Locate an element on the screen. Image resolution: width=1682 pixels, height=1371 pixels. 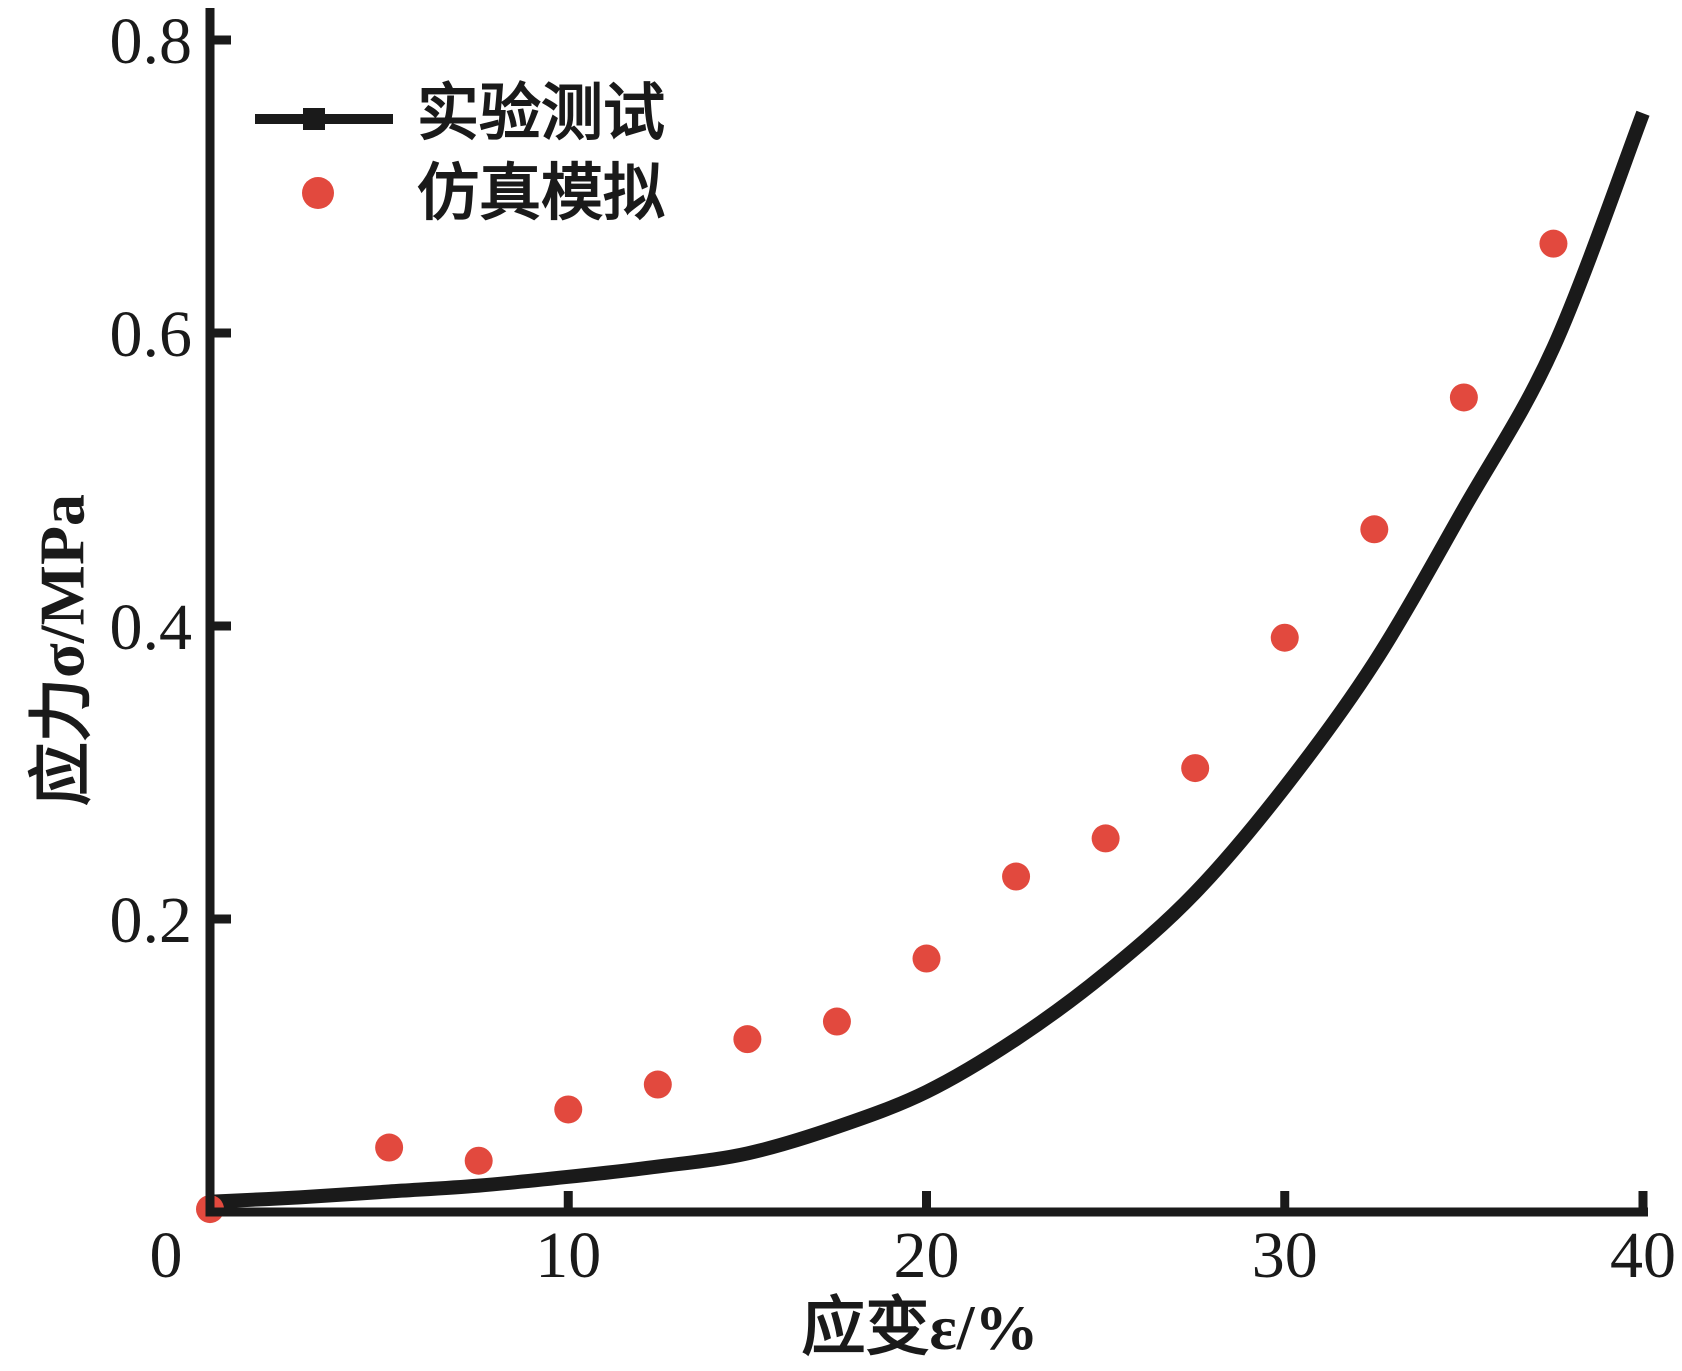
legend-square-marker is located at coordinates (314, 119).